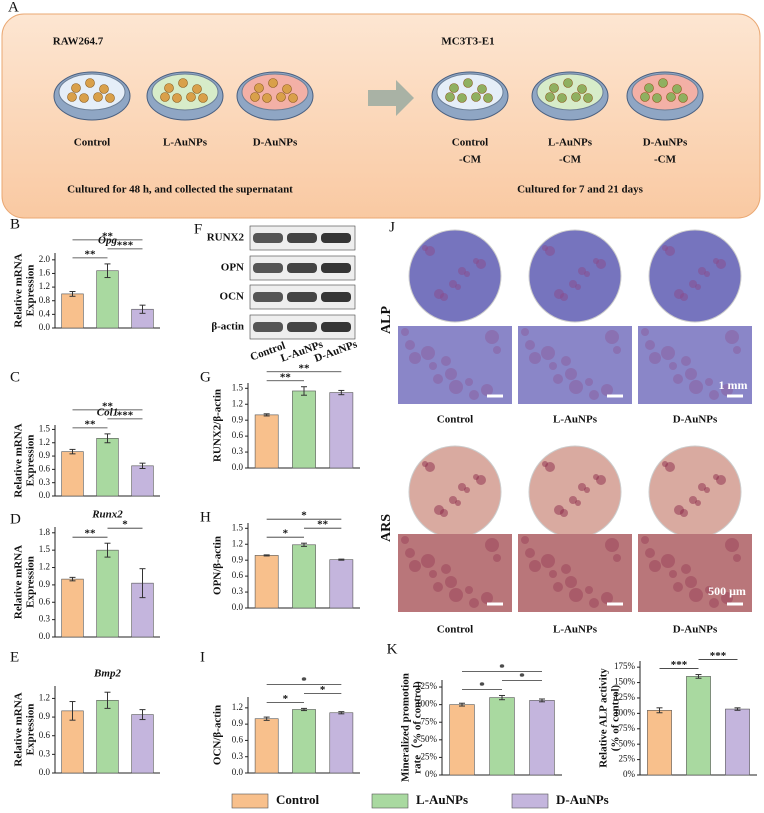 This screenshot has width=764, height=813. I want to click on y-tick-label: 100%, so click(427, 704).